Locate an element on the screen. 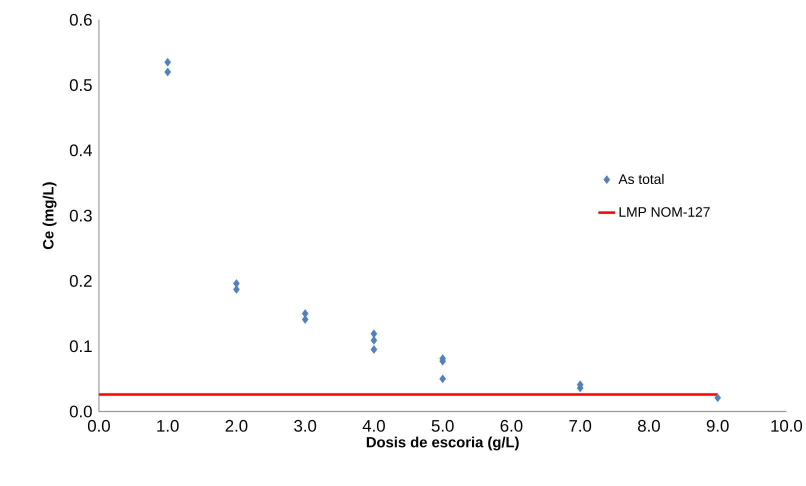 This screenshot has width=806, height=486. y-axis-title: Ce (mg/L) is located at coordinates (49, 216).